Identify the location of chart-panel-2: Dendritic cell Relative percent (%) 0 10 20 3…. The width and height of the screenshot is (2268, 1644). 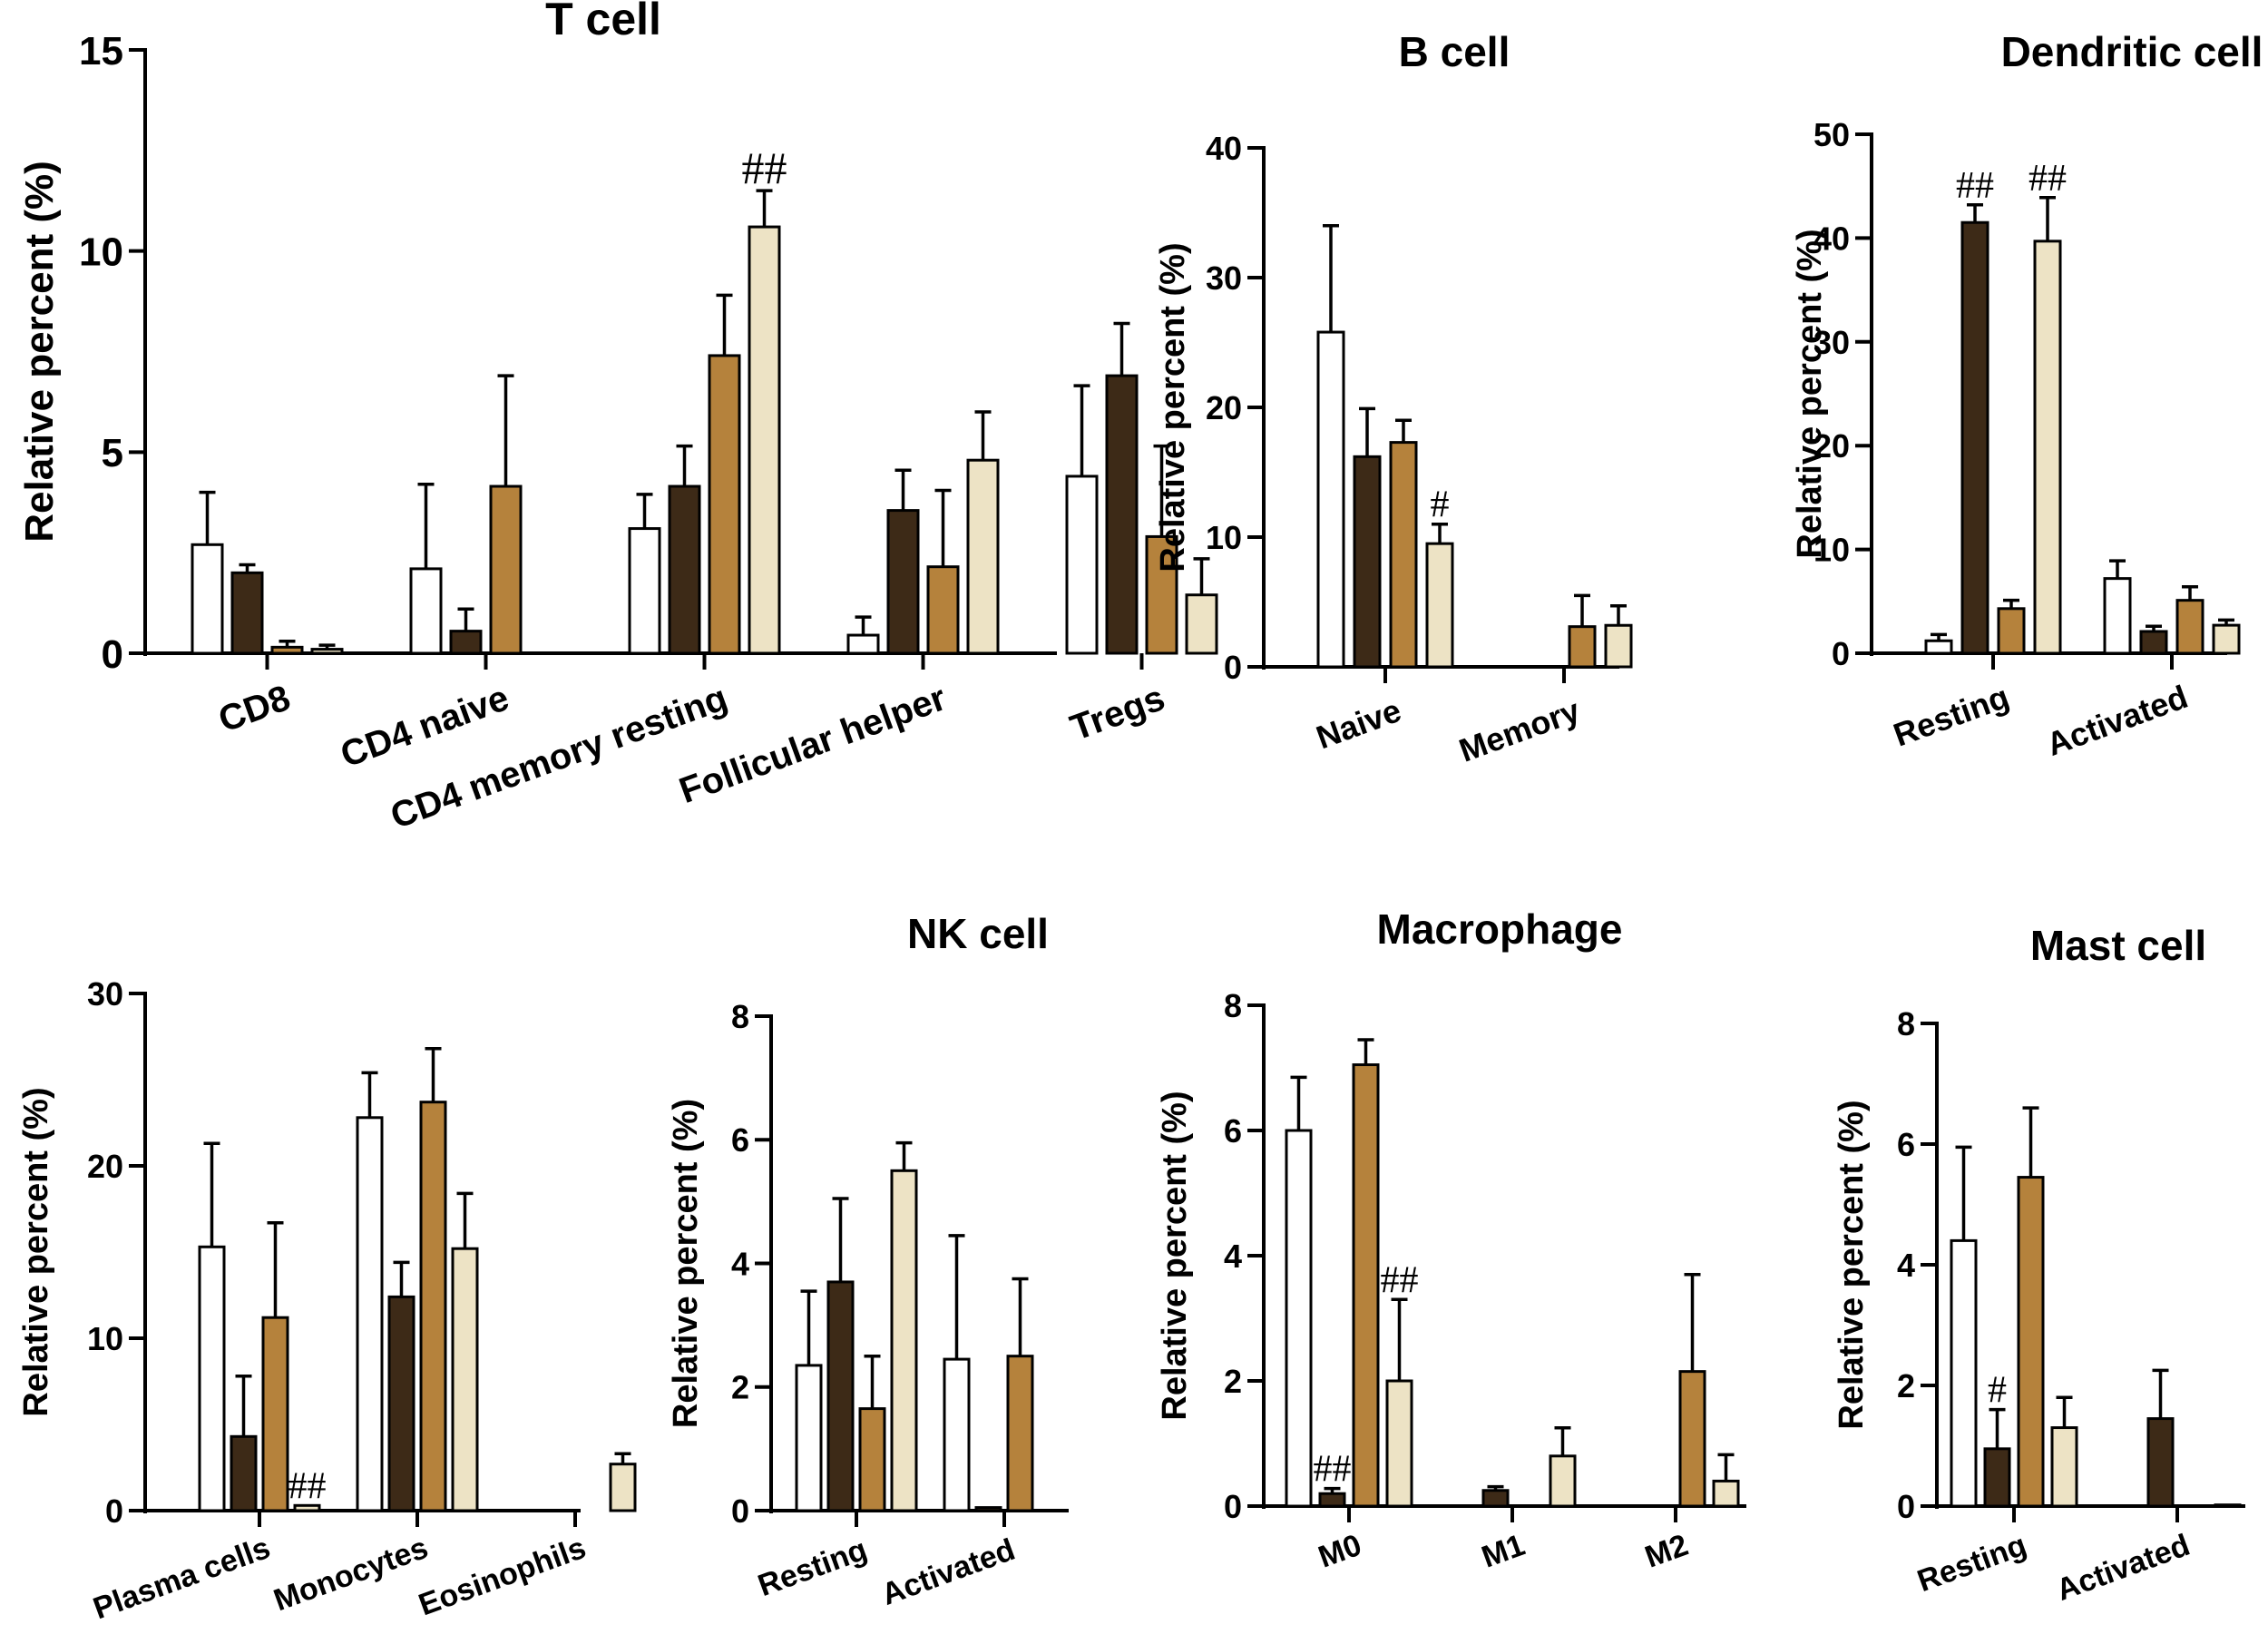
(2027, 396).